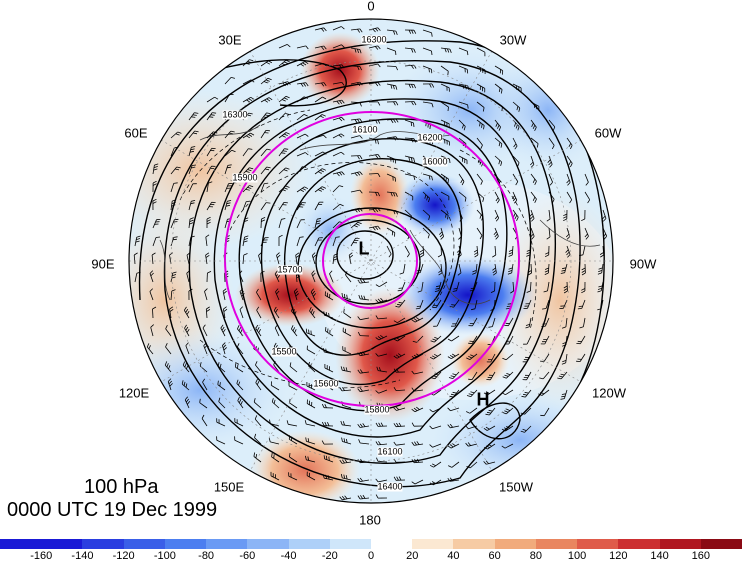 The width and height of the screenshot is (742, 562). I want to click on longitude-label-120w: 120W, so click(609, 393).